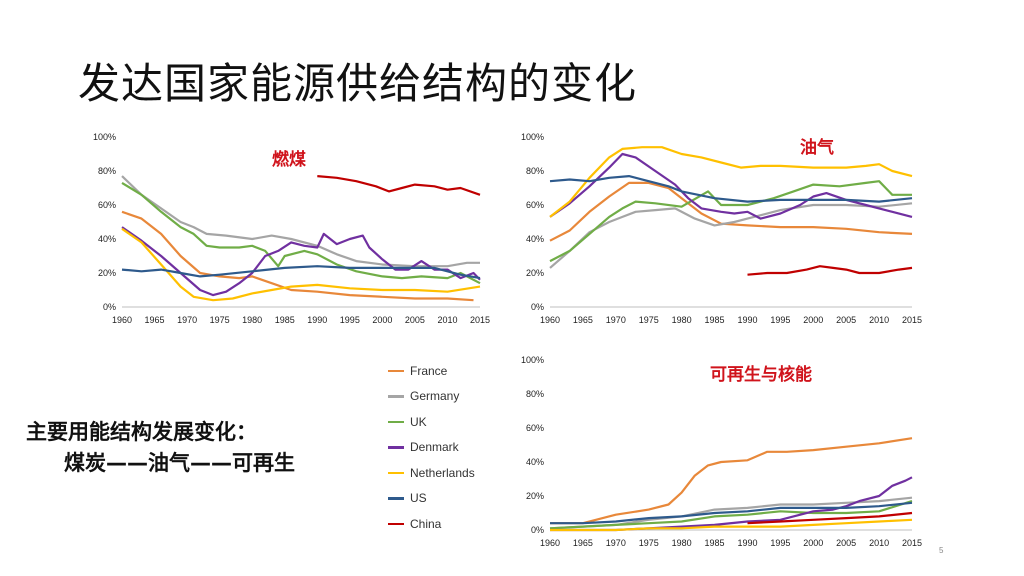  I want to click on chart-title: 燃煤, so click(289, 159).